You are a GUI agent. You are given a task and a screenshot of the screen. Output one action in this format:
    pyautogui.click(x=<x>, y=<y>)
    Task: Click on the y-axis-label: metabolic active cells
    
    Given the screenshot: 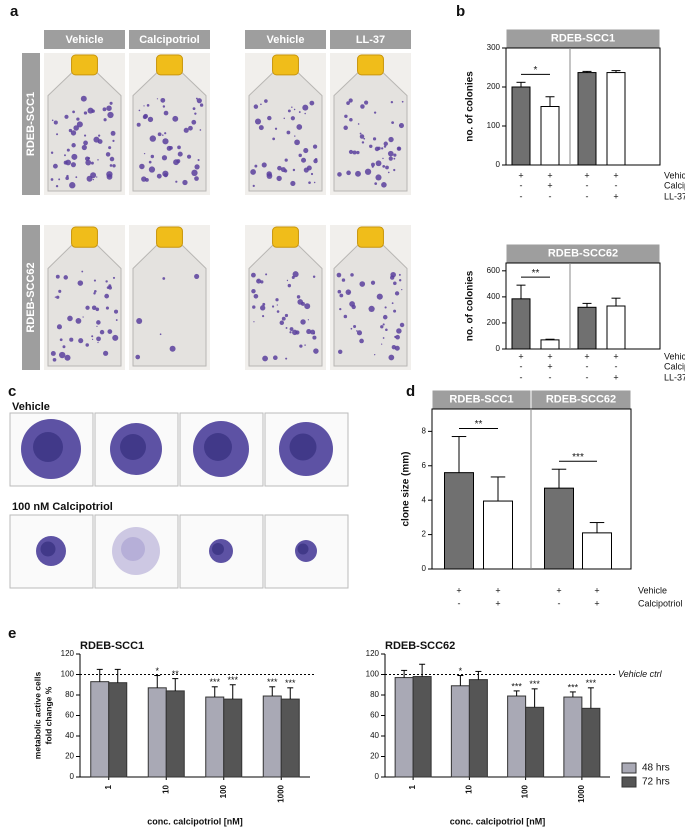 What is the action you would take?
    pyautogui.click(x=37, y=716)
    